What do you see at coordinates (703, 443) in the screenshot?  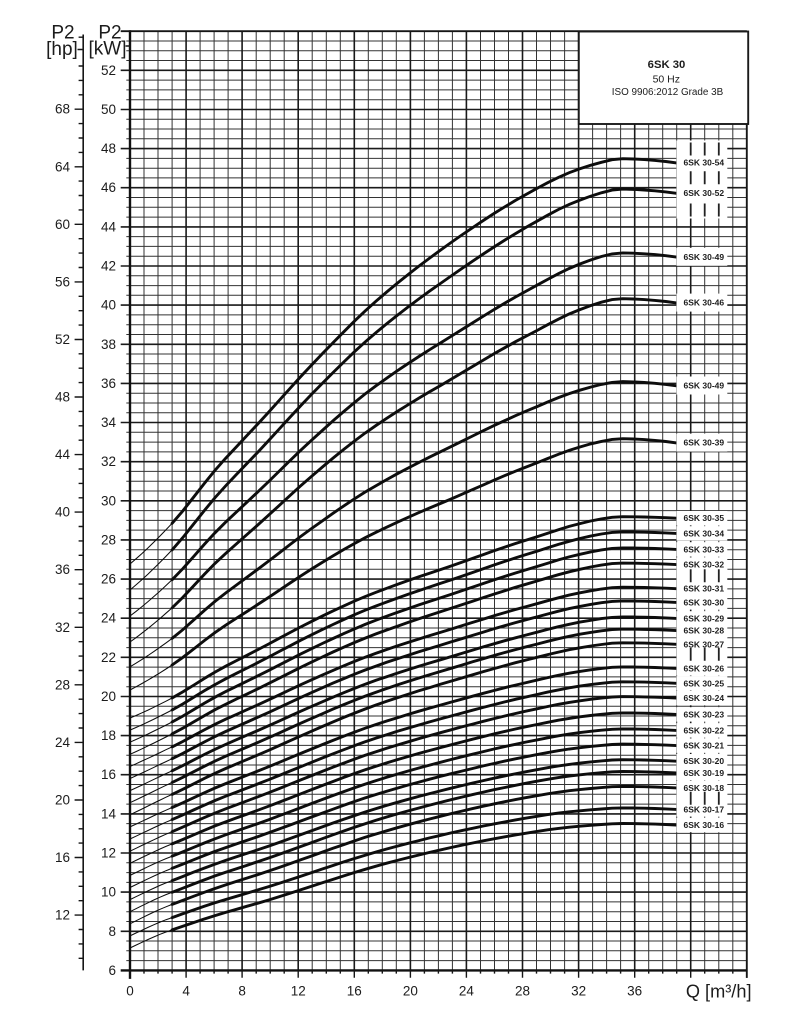 I see `svg-text: 6SK 30-39` at bounding box center [703, 443].